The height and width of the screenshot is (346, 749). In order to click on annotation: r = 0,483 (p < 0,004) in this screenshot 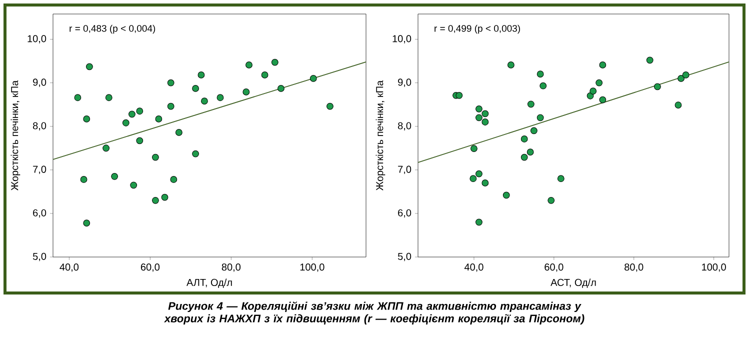, I will do `click(113, 29)`.